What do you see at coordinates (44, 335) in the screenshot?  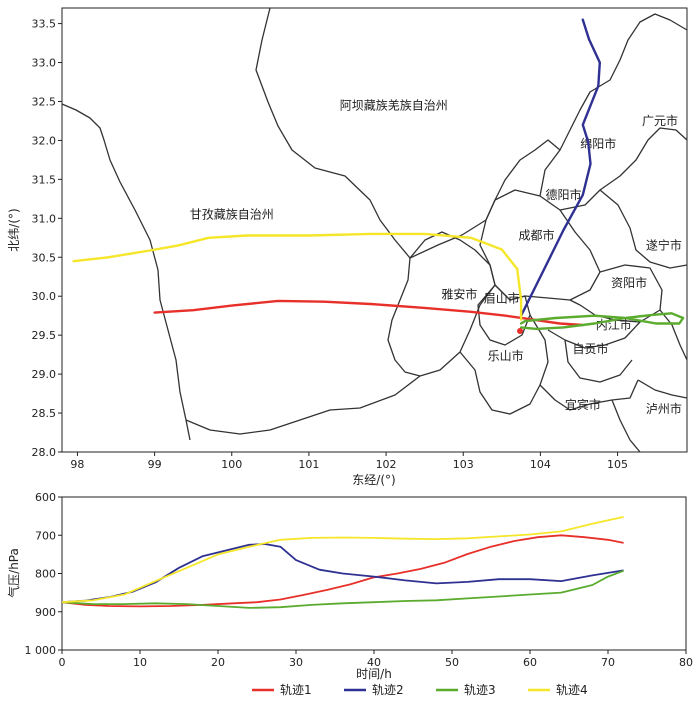 I see `map-ytick-label: 29.5` at bounding box center [44, 335].